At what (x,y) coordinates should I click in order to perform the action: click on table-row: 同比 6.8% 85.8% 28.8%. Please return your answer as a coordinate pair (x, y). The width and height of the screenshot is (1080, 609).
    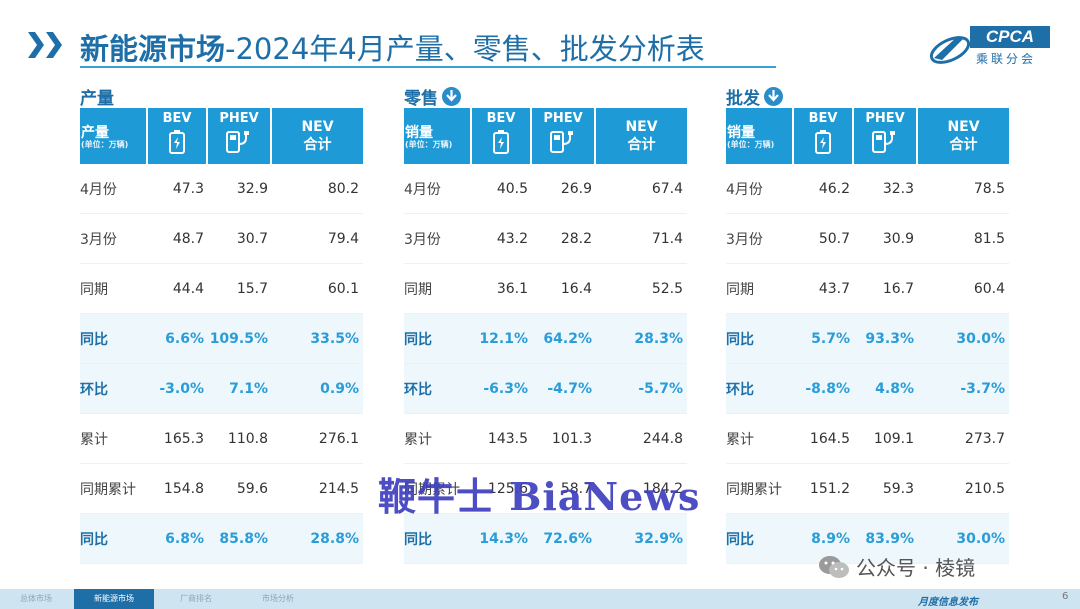
    Looking at the image, I should click on (221, 539).